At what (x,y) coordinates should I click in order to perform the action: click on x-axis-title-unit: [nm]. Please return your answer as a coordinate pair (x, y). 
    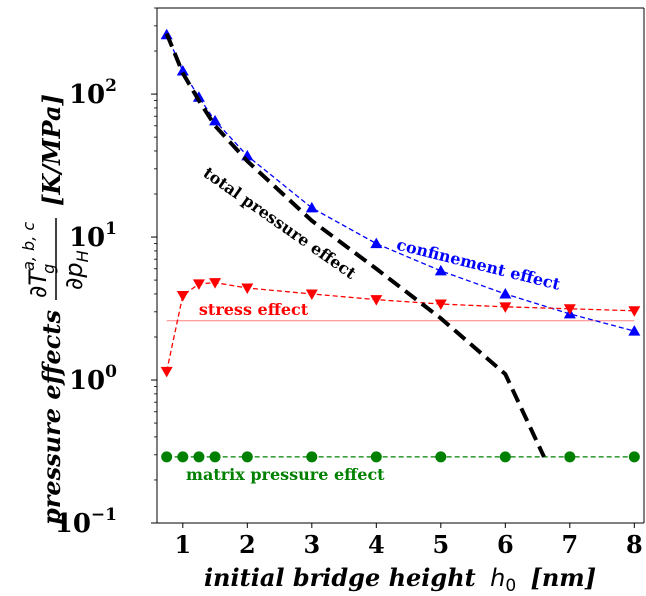
    Looking at the image, I should click on (564, 577).